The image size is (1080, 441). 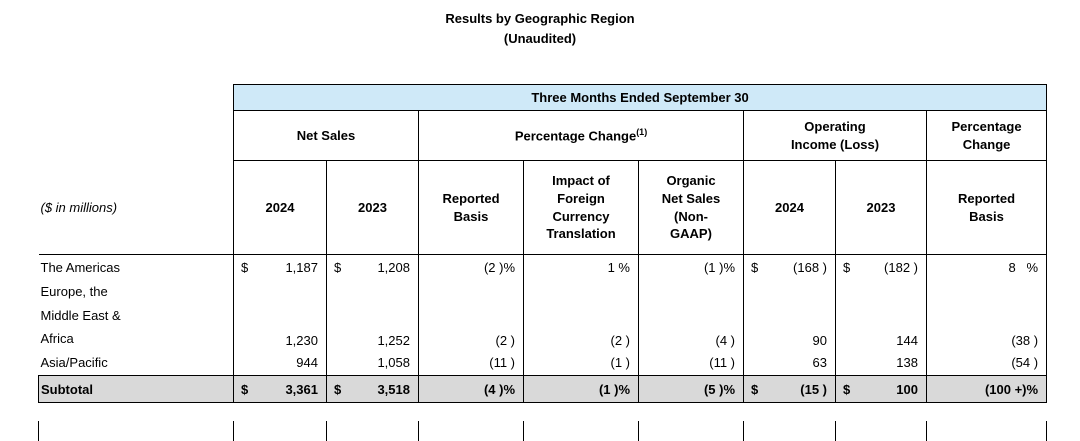 What do you see at coordinates (307, 363) in the screenshot?
I see `cell-value: 944` at bounding box center [307, 363].